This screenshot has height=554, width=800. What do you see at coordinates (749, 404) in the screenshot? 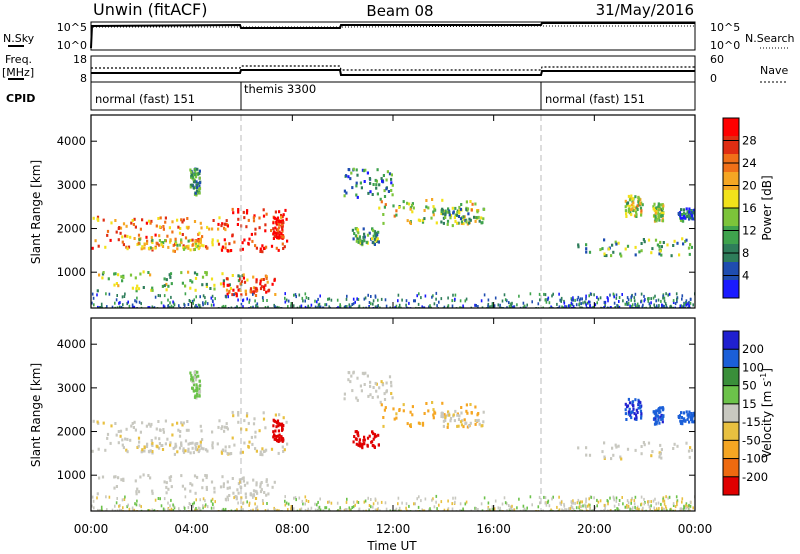
I see `velocity-colorbar-tick-label: 15` at bounding box center [749, 404].